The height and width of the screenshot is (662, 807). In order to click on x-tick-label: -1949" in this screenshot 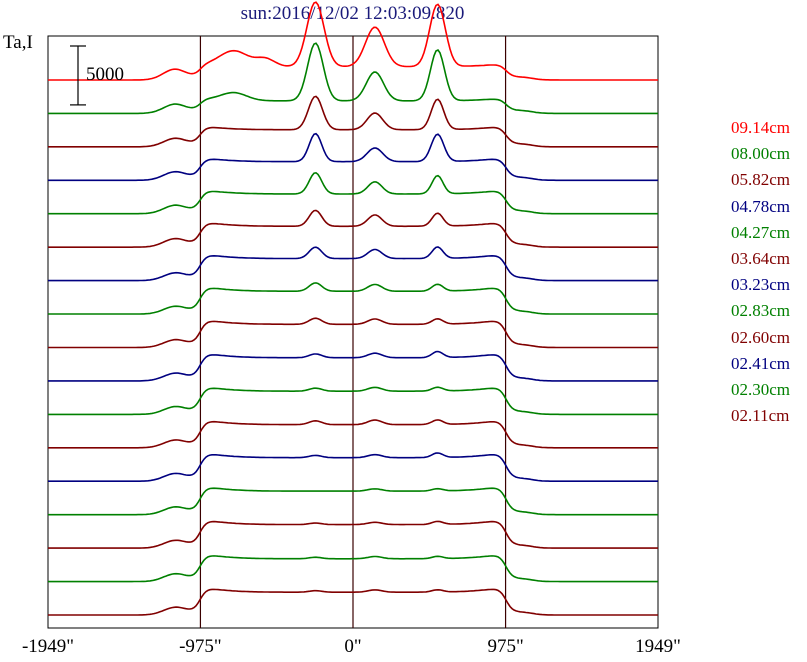, I will do `click(48, 646)`.